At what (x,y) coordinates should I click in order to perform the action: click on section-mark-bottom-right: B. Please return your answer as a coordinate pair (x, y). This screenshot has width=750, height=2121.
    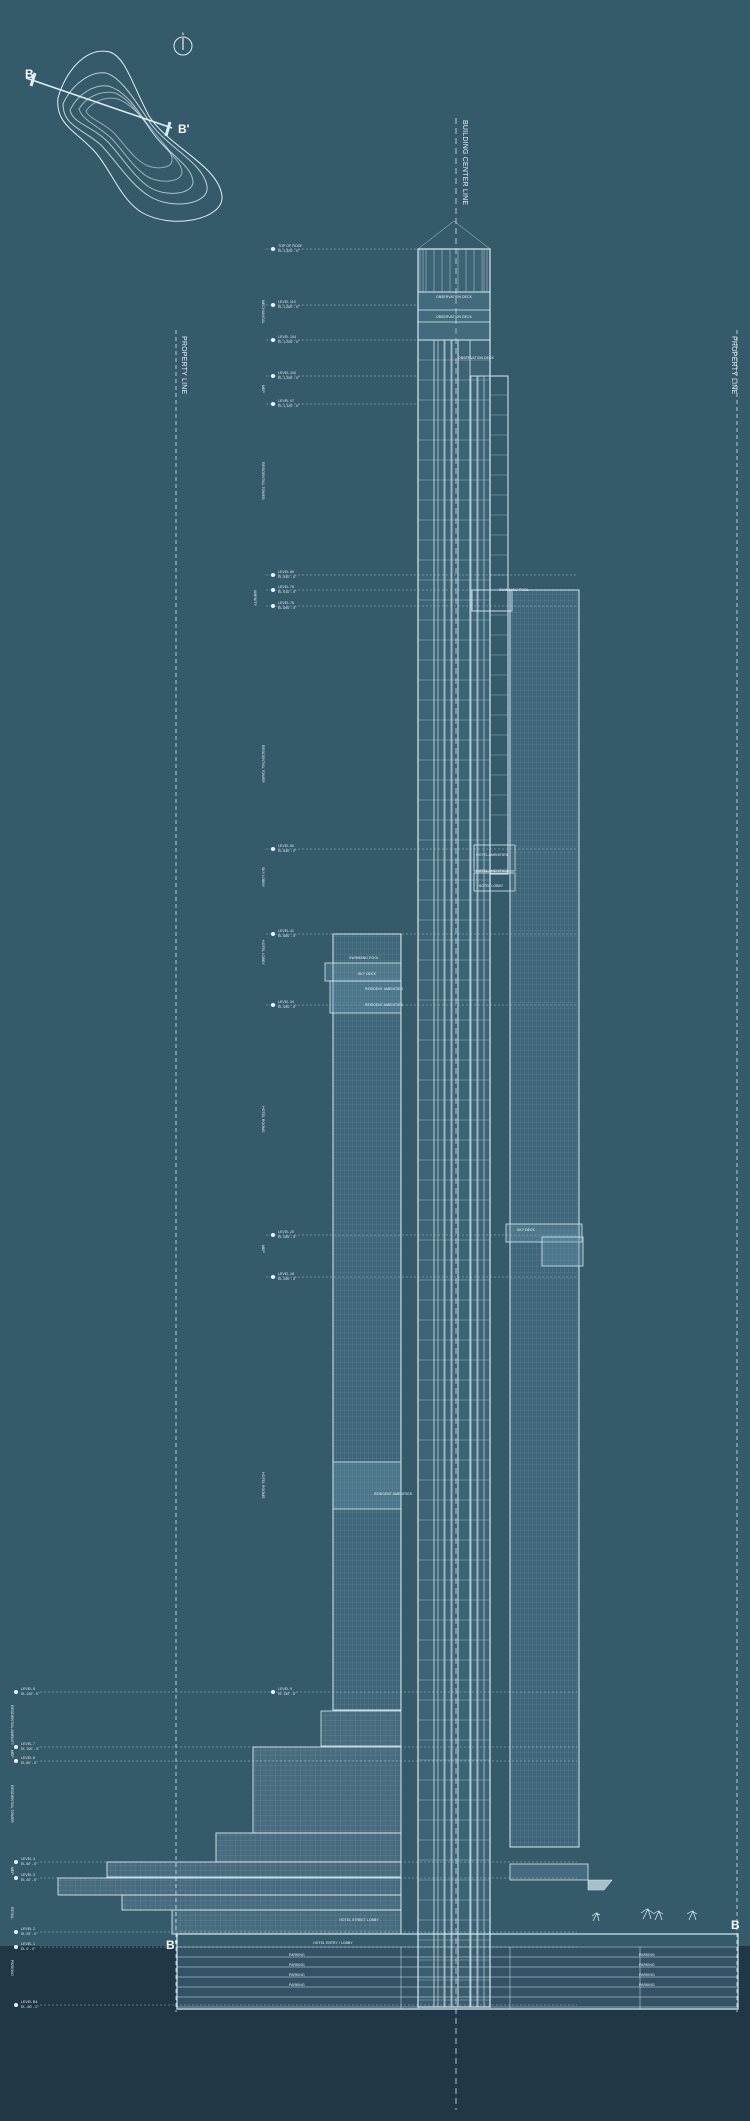
    Looking at the image, I should click on (735, 1925).